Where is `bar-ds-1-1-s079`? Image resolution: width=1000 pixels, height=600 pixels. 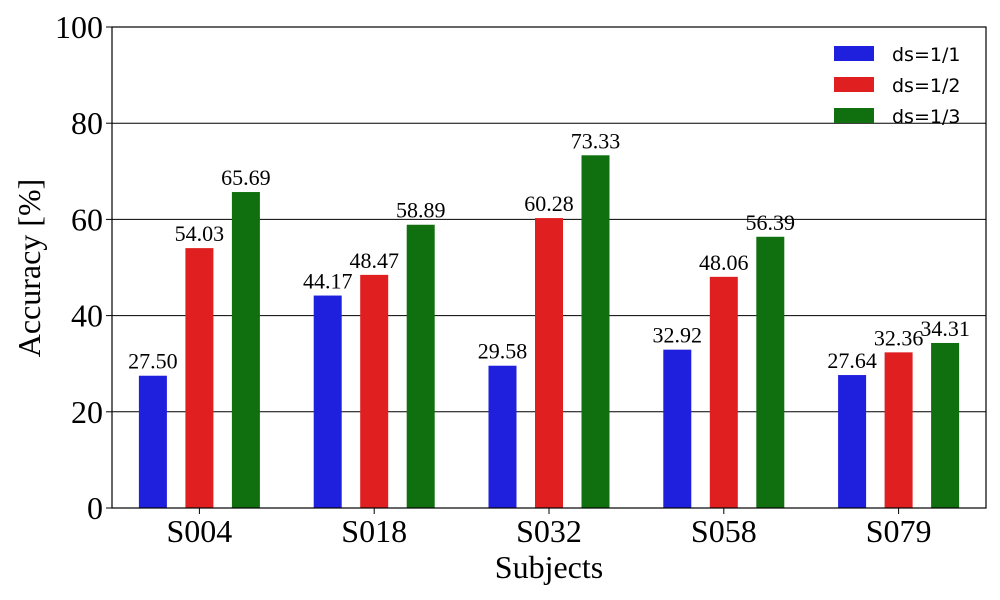 bar-ds-1-1-s079 is located at coordinates (852, 441).